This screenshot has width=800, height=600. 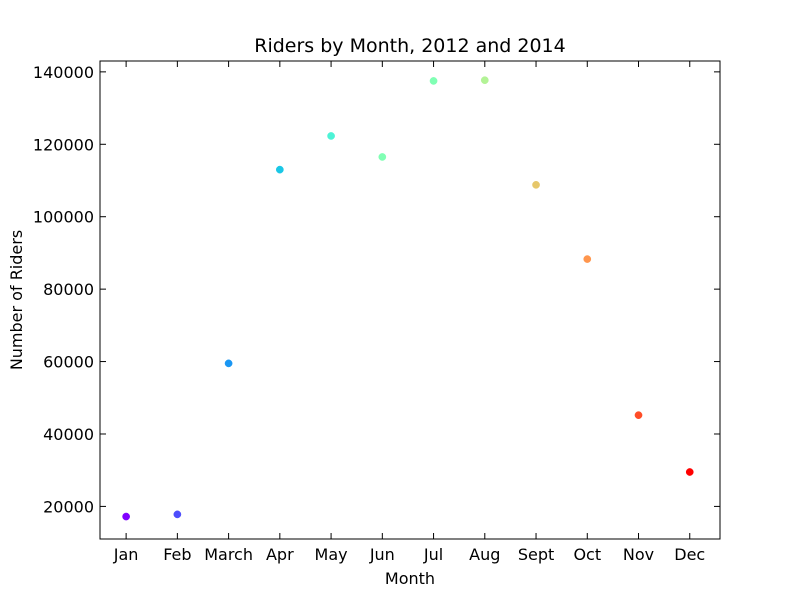 I want to click on x-tick-label: Jan, so click(x=126, y=554).